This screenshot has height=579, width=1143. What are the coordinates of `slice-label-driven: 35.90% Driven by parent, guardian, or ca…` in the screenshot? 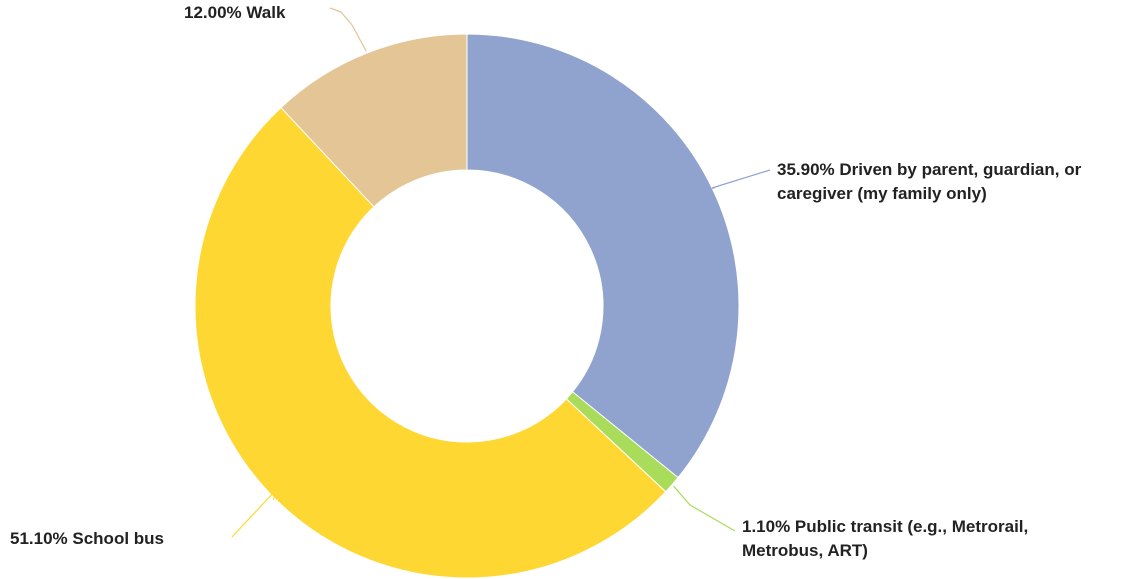 It's located at (929, 181).